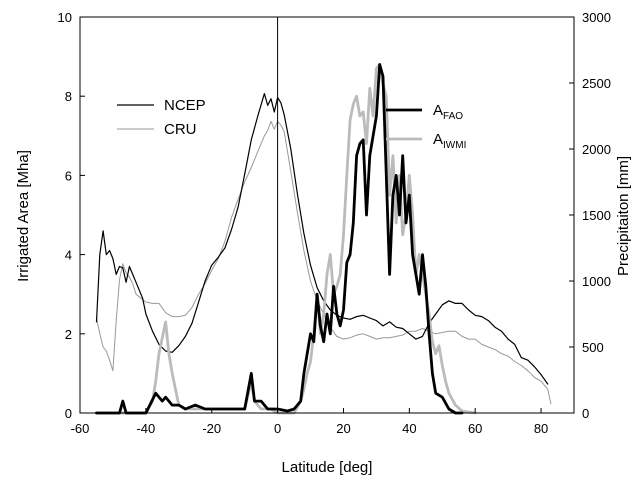 The width and height of the screenshot is (644, 477). What do you see at coordinates (453, 116) in the screenshot?
I see `legend-label-a-fao-sub: FAO` at bounding box center [453, 116].